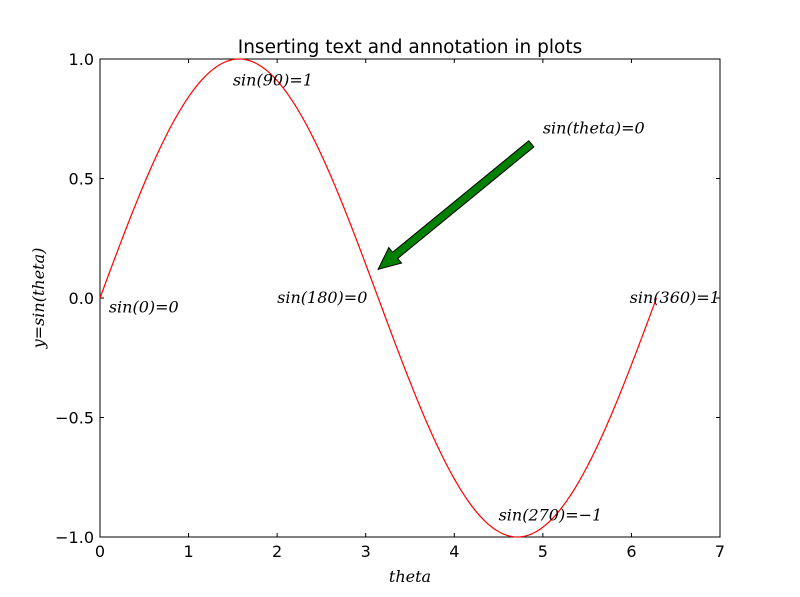 The width and height of the screenshot is (800, 597). I want to click on chart-title: Inserting text and annotation in plots, so click(410, 47).